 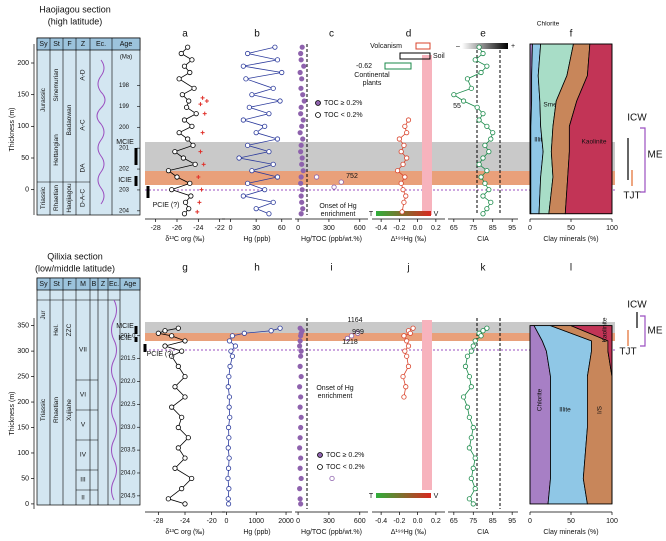 I want to click on legend-box, so click(x=398, y=66).